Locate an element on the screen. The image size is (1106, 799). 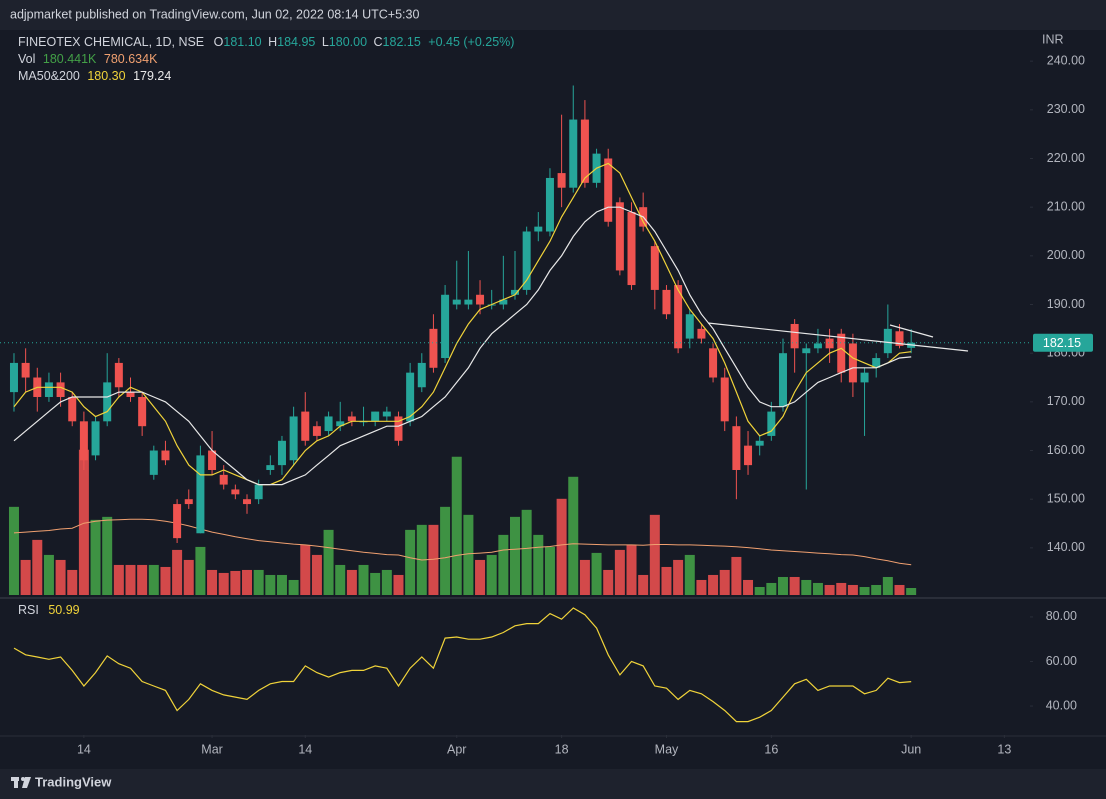
y-tick-label: 210.00 is located at coordinates (1066, 206).